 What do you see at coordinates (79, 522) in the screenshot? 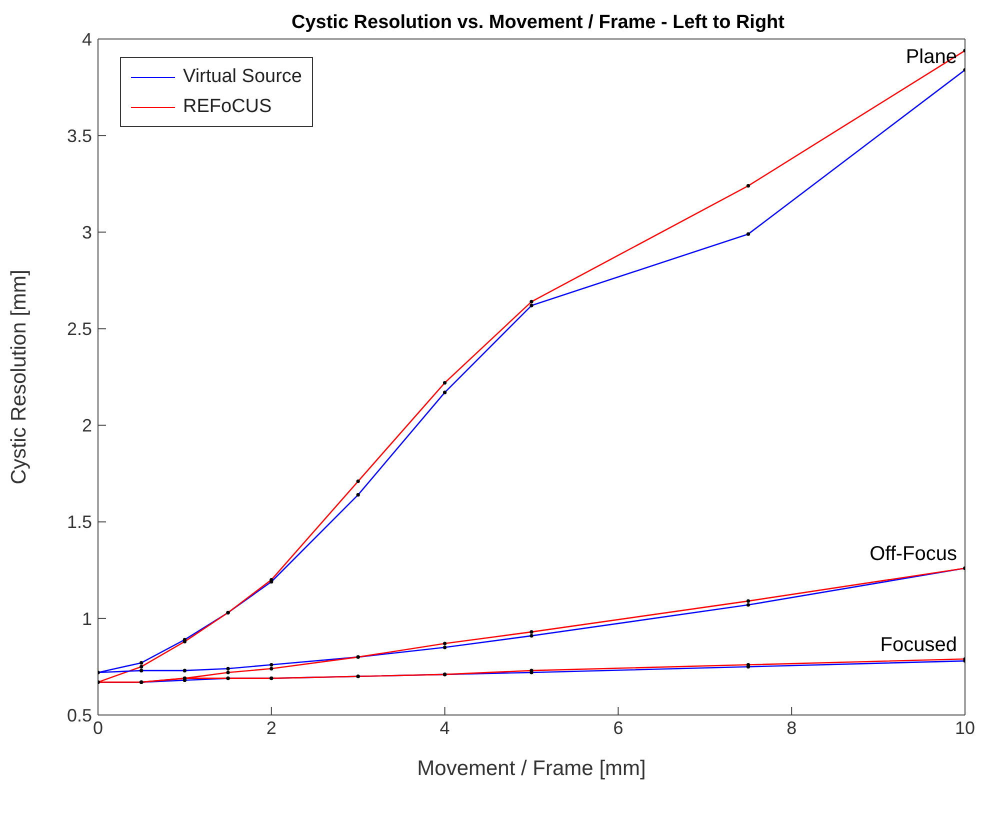
I see `y-tick-label: 1.5` at bounding box center [79, 522].